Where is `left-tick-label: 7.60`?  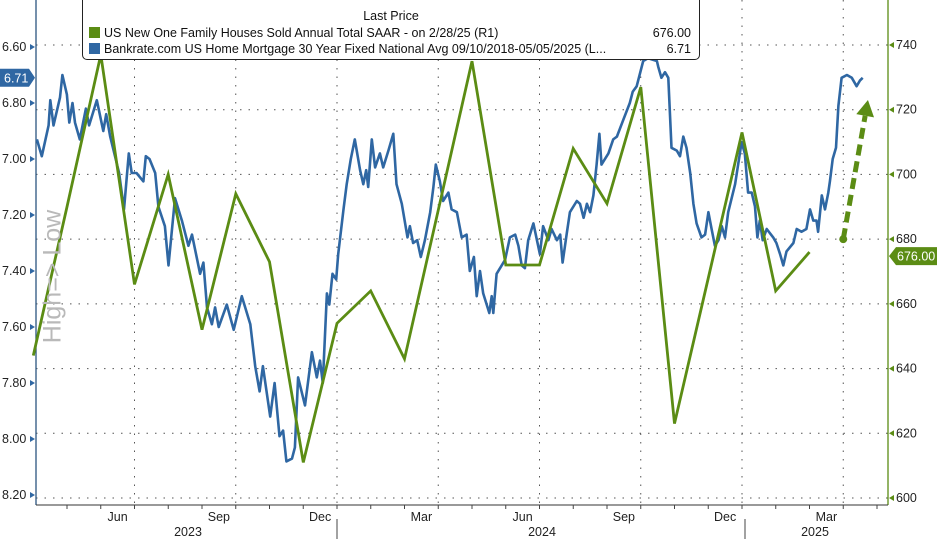 left-tick-label: 7.60 is located at coordinates (14, 327).